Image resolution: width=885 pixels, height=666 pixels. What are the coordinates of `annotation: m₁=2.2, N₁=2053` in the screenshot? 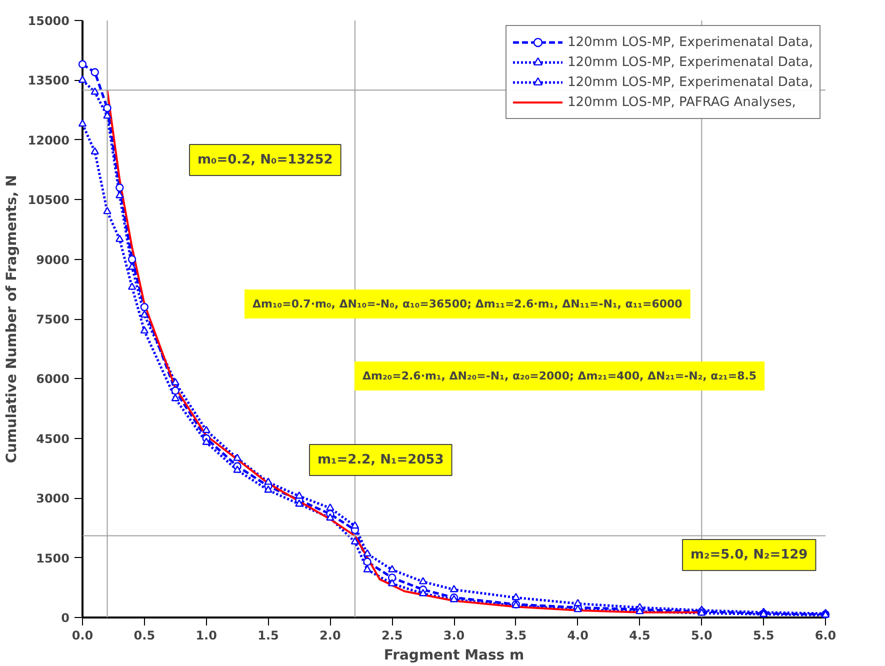 It's located at (381, 460).